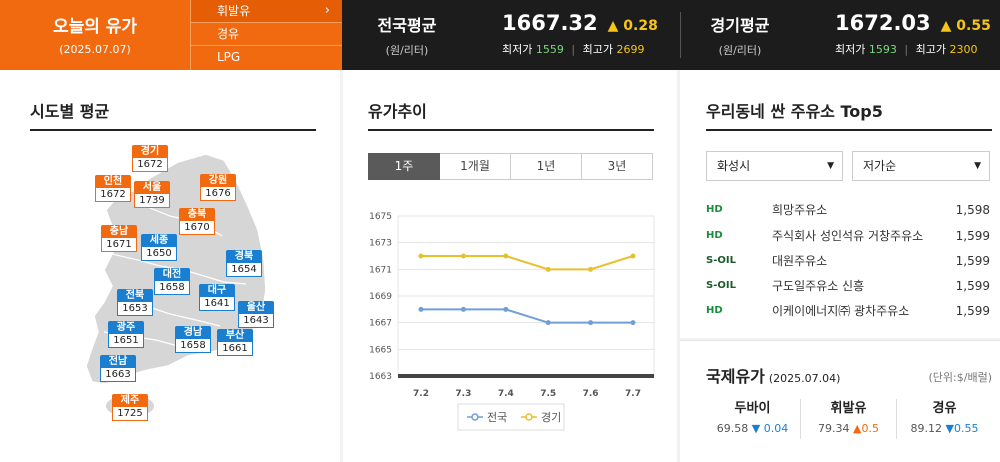 Image resolution: width=1000 pixels, height=462 pixels. I want to click on intl-item-name: 두바이, so click(752, 408).